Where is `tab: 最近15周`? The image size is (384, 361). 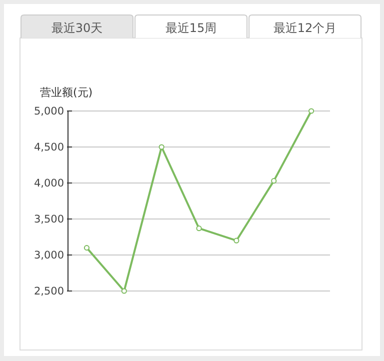
tab: 最近15周 is located at coordinates (191, 26).